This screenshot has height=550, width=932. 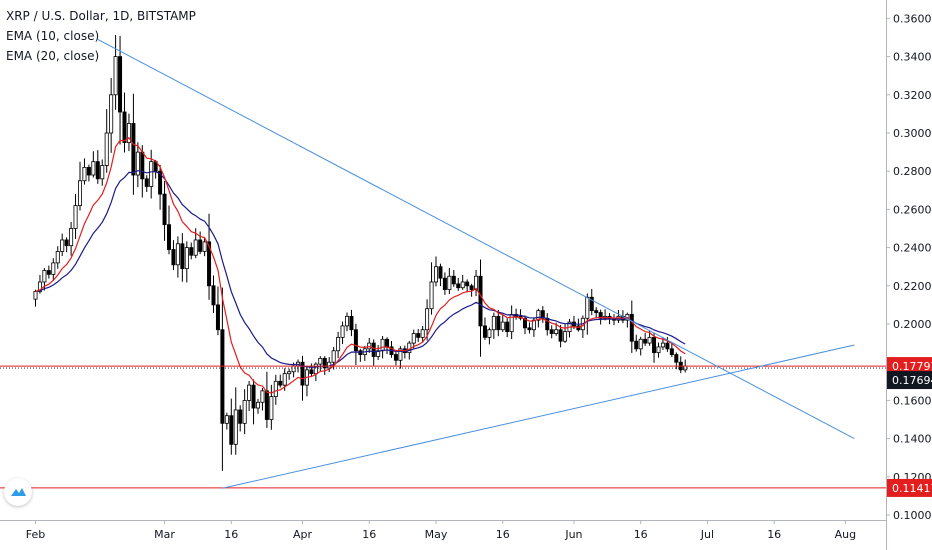 What do you see at coordinates (53, 36) in the screenshot?
I see `ema-10-legend: EMA (10, close)` at bounding box center [53, 36].